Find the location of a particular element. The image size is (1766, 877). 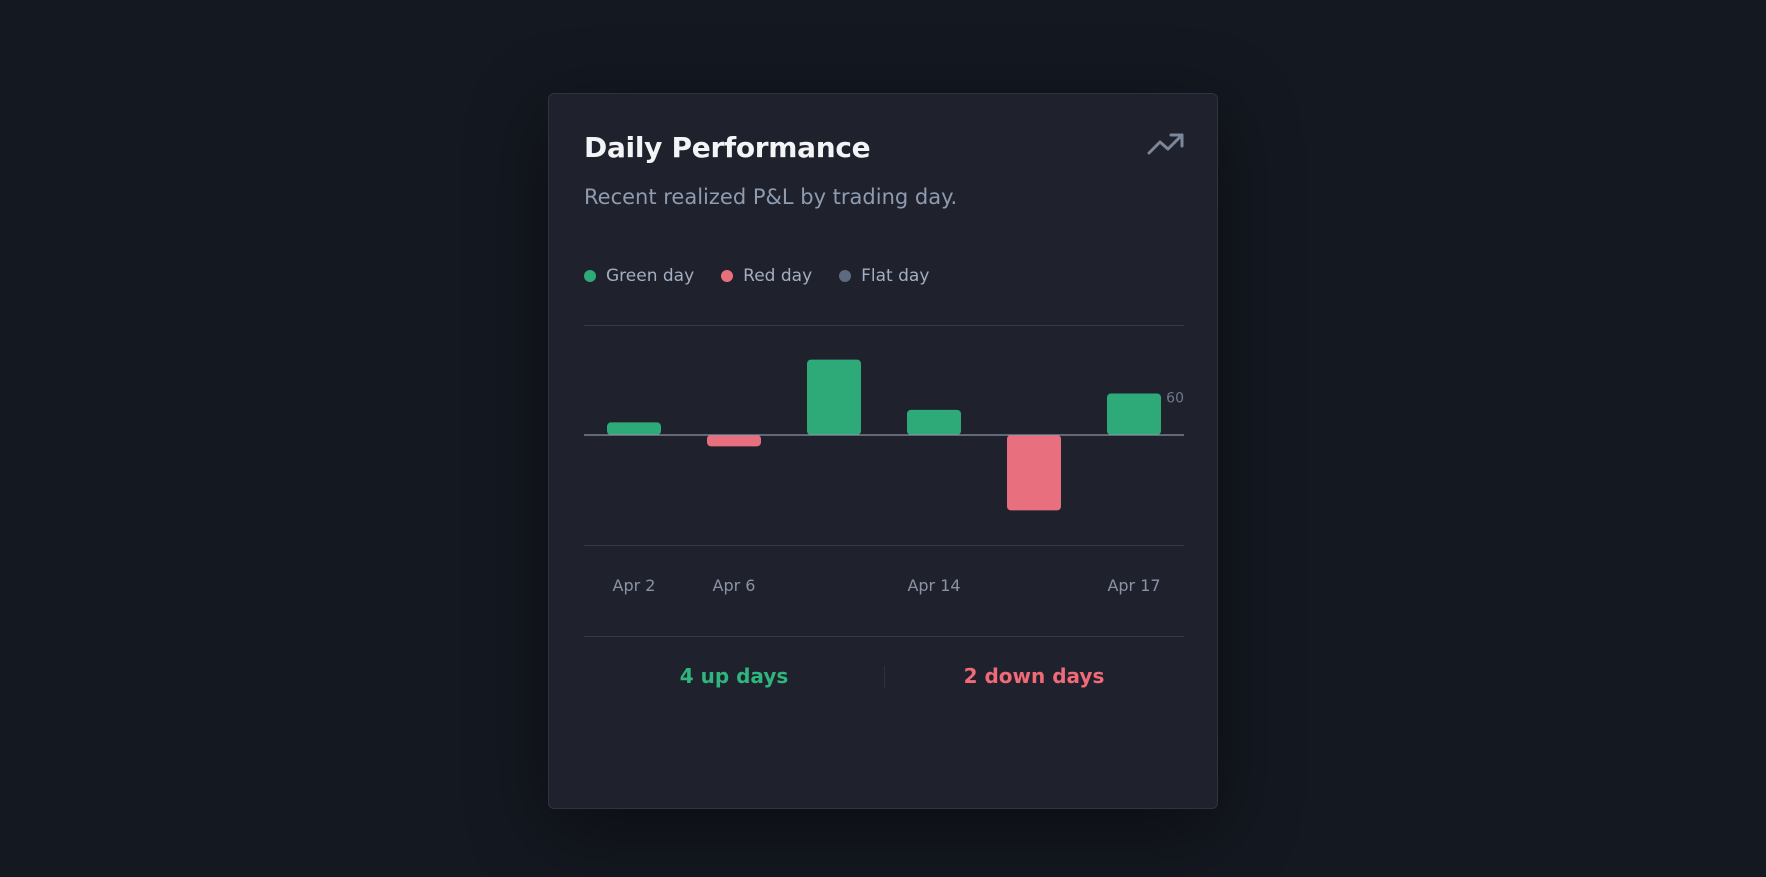

legend-dot-flat is located at coordinates (845, 276).